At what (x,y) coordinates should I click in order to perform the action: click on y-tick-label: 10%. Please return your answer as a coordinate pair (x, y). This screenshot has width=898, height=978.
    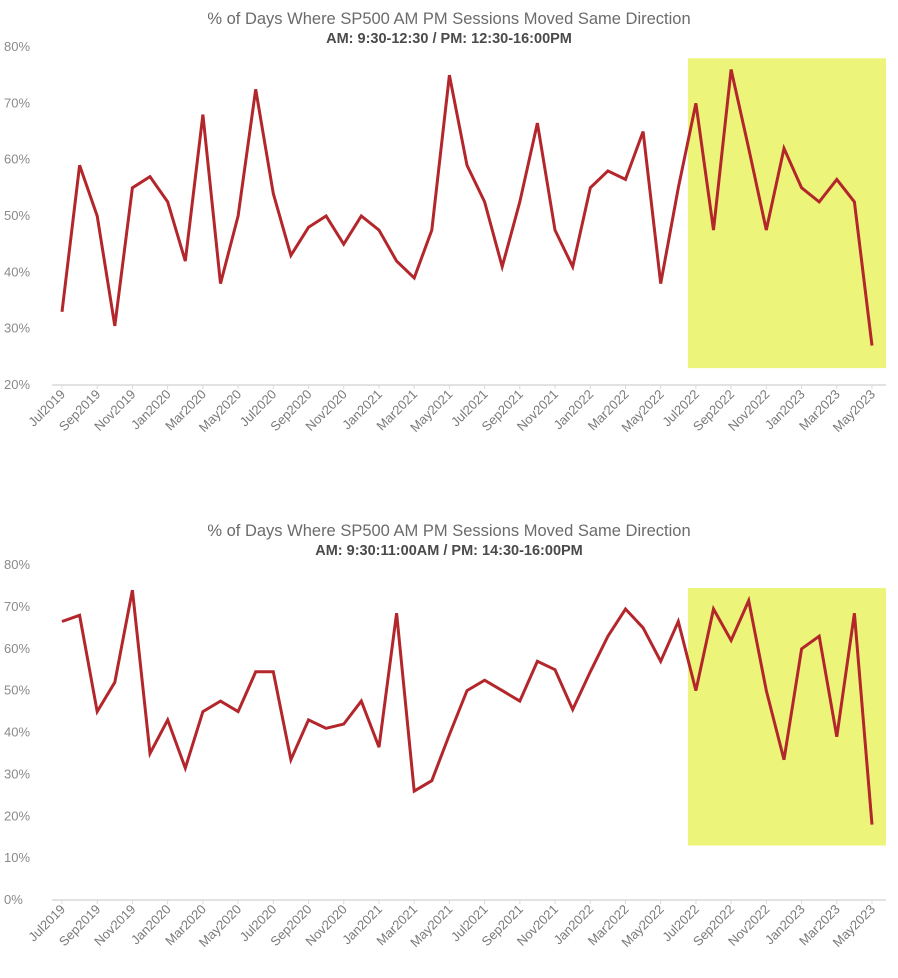
    Looking at the image, I should click on (17, 857).